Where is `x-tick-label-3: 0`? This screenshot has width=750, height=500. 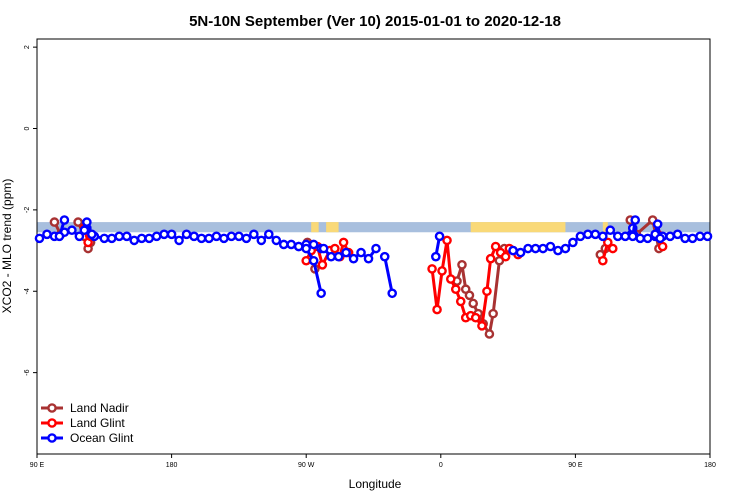 x-tick-label-3: 0 is located at coordinates (441, 465).